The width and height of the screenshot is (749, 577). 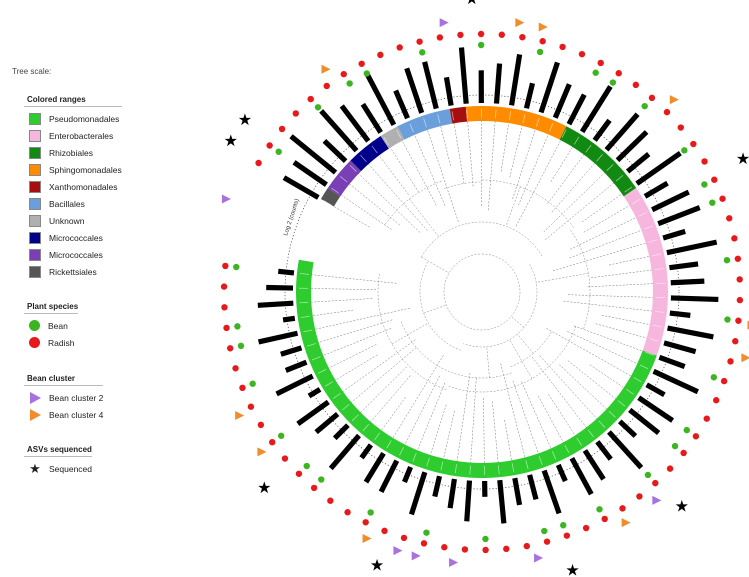 I want to click on legend-item: Xanthomonadales, so click(x=73, y=186).